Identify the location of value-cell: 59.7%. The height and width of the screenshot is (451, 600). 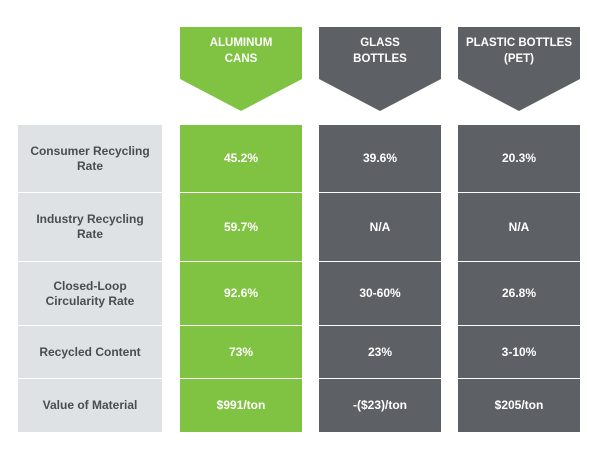
(241, 227).